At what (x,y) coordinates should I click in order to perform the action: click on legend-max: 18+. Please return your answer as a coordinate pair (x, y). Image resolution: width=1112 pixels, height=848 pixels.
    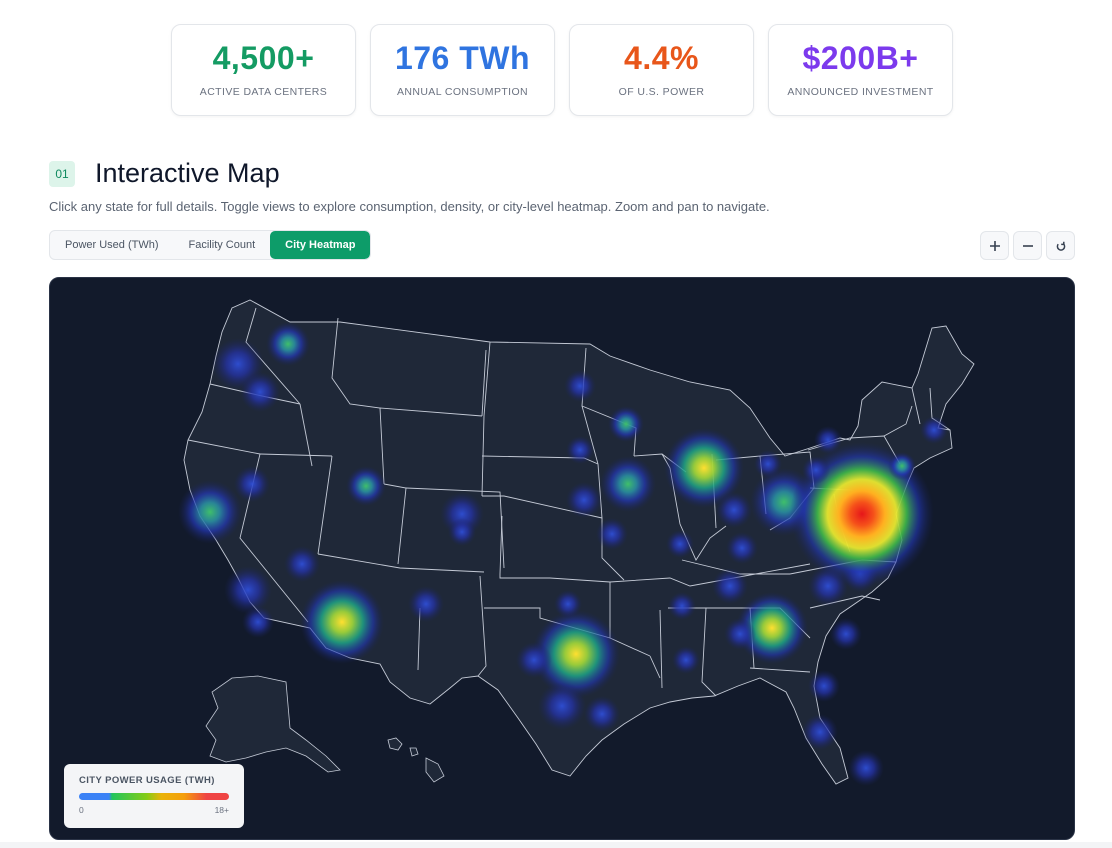
    Looking at the image, I should click on (221, 810).